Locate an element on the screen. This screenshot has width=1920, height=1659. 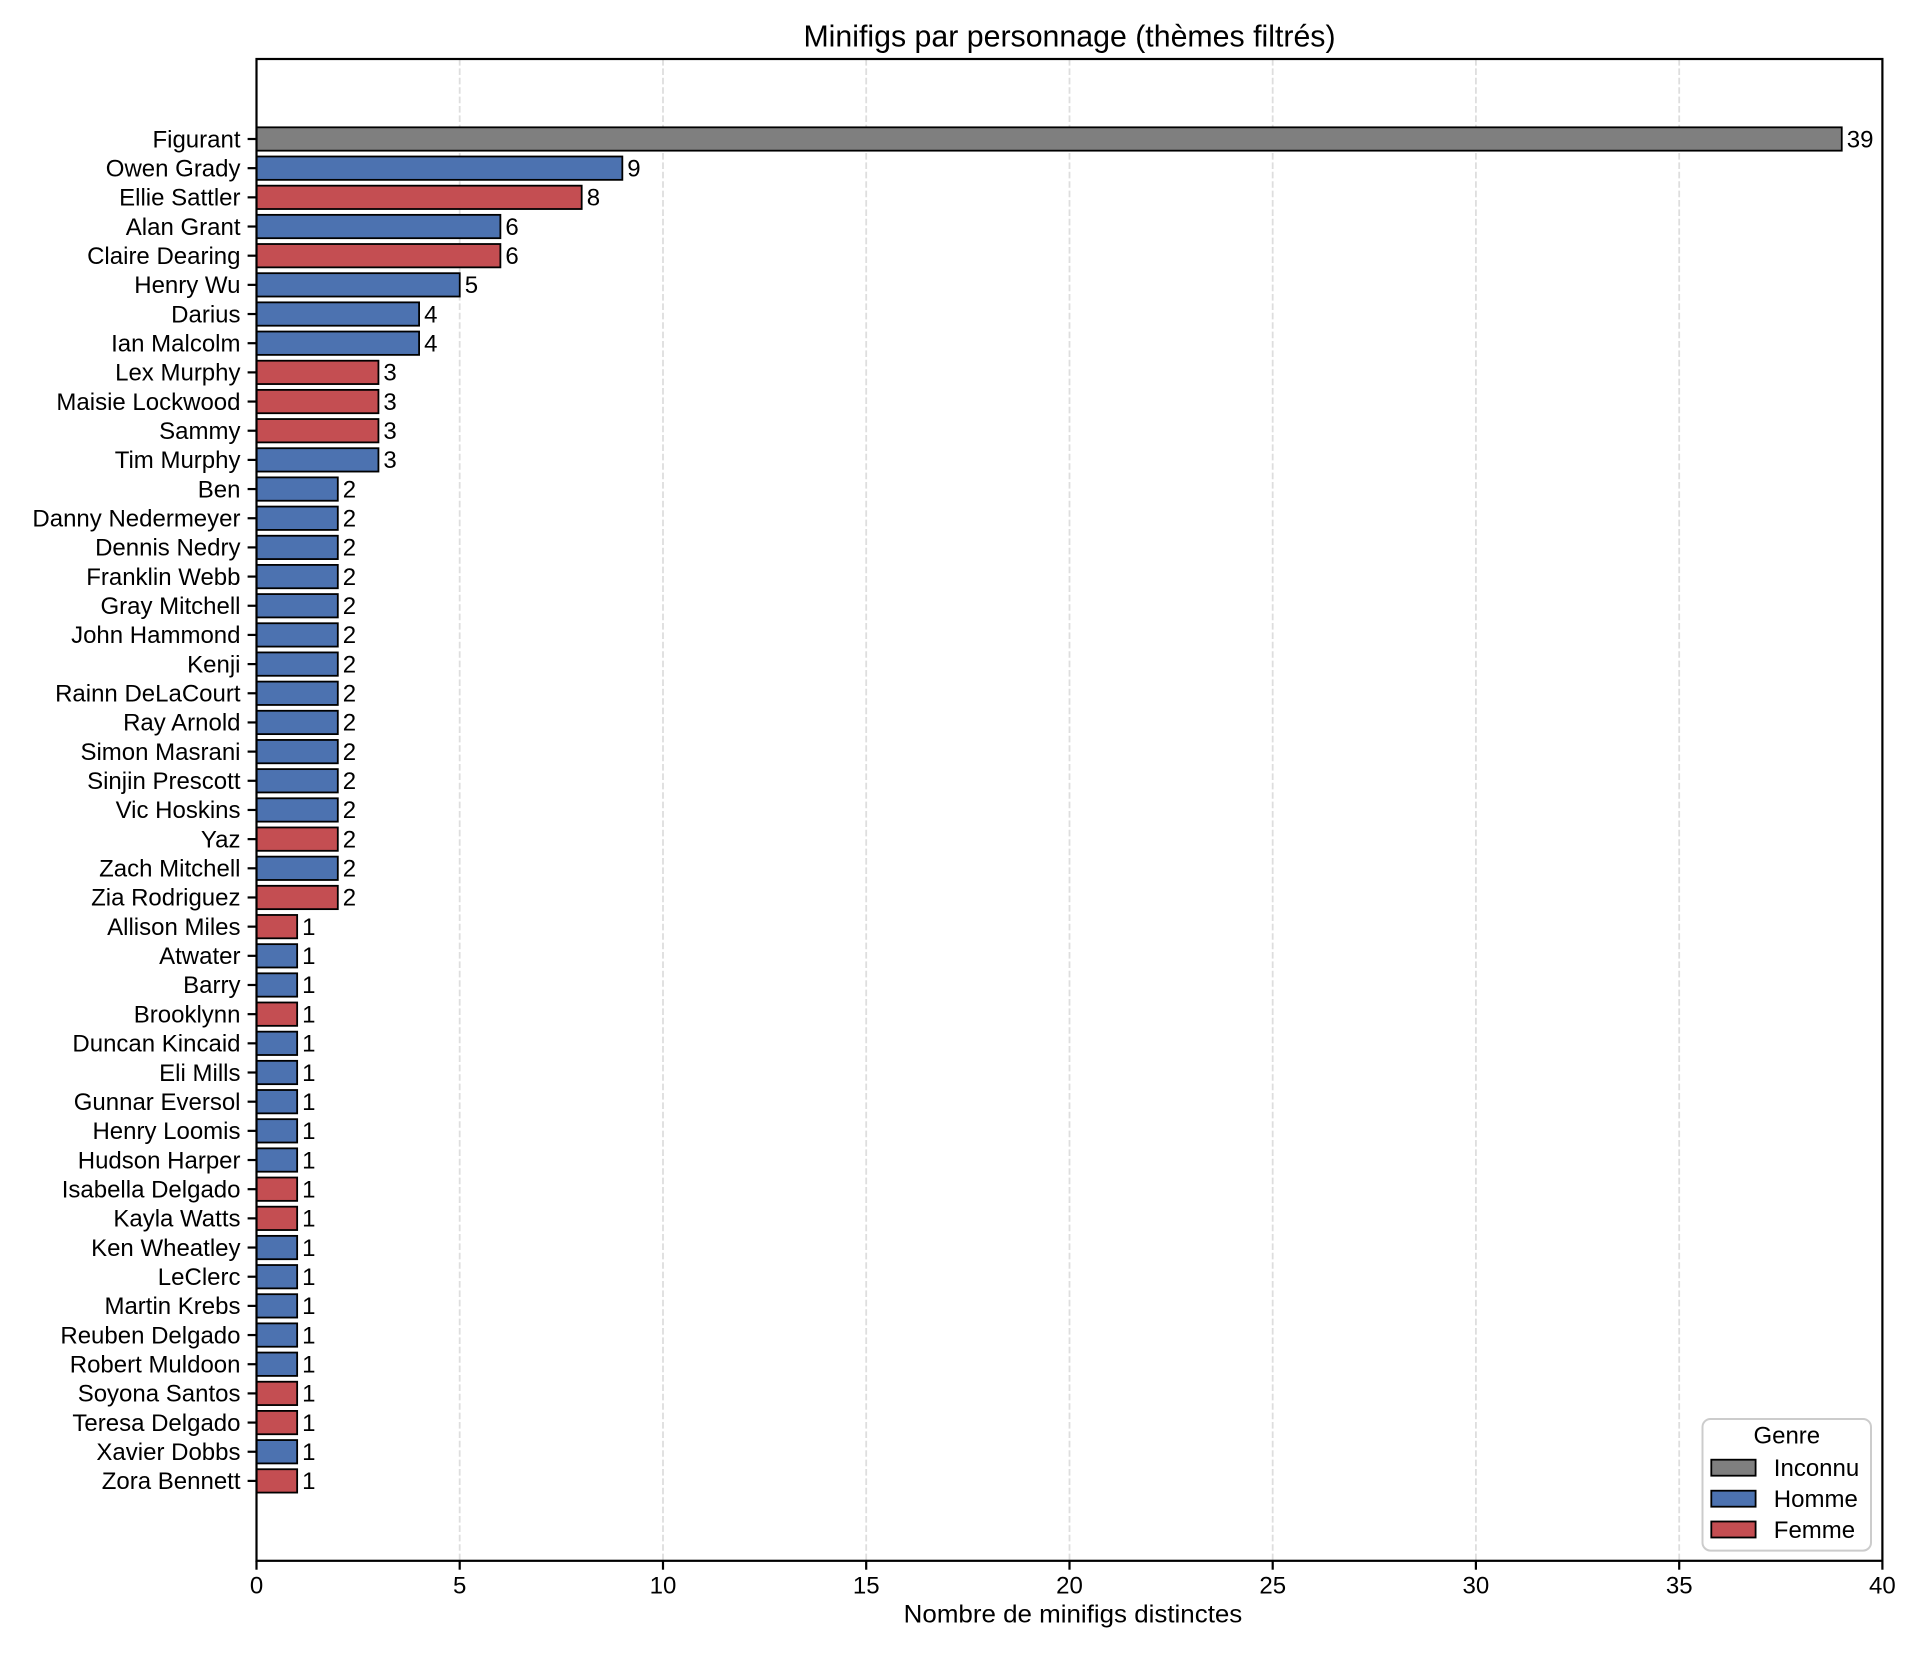
svg-text: Owen Grady is located at coordinates (173, 168).